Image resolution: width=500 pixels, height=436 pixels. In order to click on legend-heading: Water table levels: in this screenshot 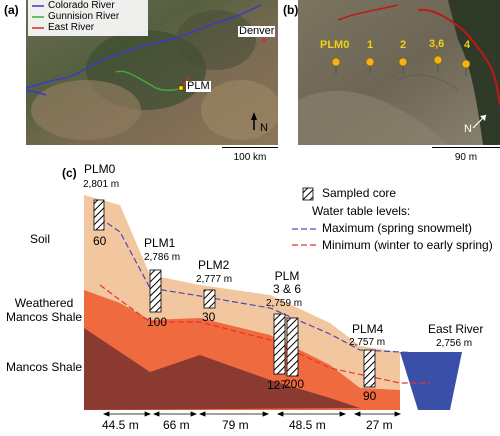, I will do `click(361, 211)`.